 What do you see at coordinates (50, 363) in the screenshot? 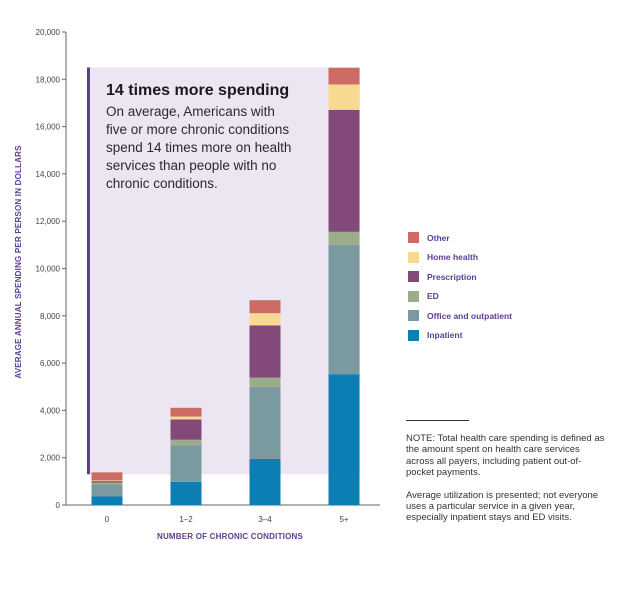
I see `y-tick-label: 6,000` at bounding box center [50, 363].